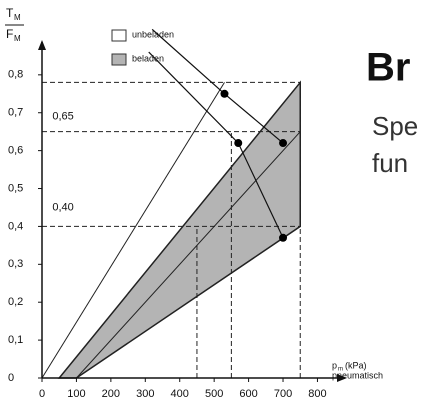 The height and width of the screenshot is (406, 438). What do you see at coordinates (62, 116) in the screenshot?
I see `annotation: 0,65` at bounding box center [62, 116].